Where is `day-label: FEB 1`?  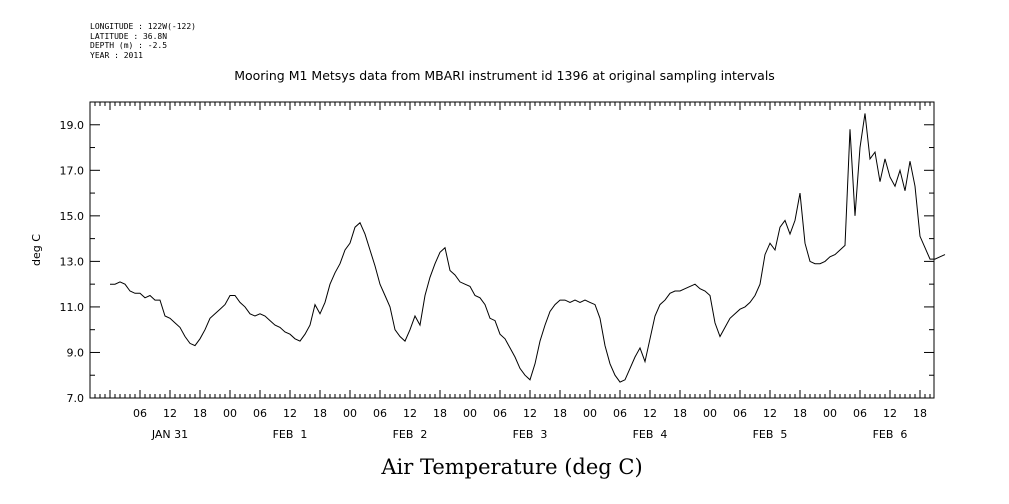 day-label: FEB 1 is located at coordinates (290, 434).